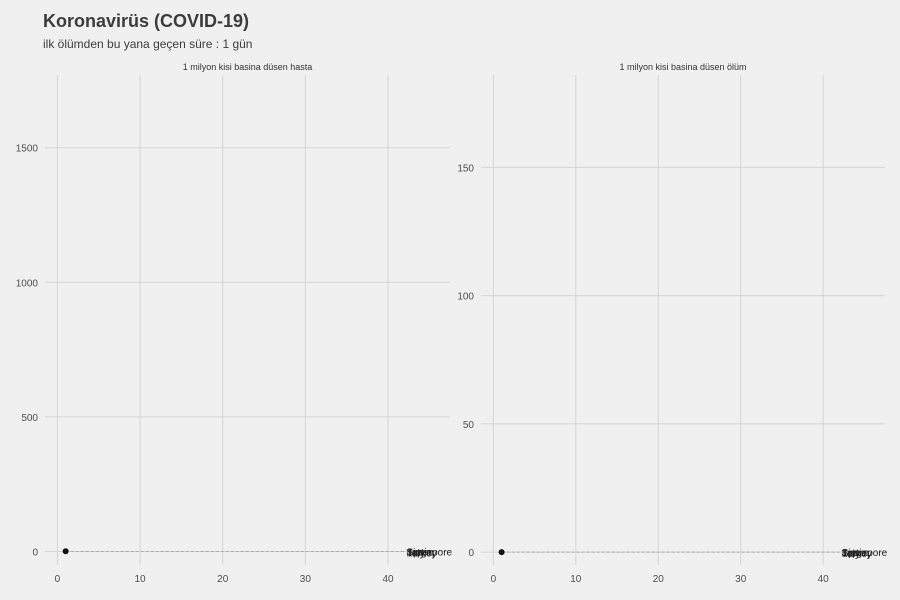 The width and height of the screenshot is (900, 600). Describe the element at coordinates (465, 168) in the screenshot. I see `y-tick-label: 150` at that location.